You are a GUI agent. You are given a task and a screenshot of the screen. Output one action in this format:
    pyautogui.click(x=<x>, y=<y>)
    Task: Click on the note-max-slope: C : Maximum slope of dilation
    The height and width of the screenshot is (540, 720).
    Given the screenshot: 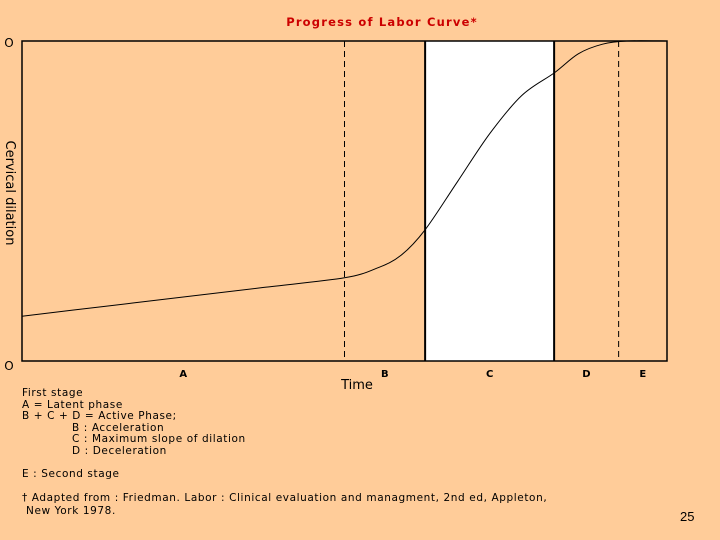 What is the action you would take?
    pyautogui.click(x=159, y=439)
    